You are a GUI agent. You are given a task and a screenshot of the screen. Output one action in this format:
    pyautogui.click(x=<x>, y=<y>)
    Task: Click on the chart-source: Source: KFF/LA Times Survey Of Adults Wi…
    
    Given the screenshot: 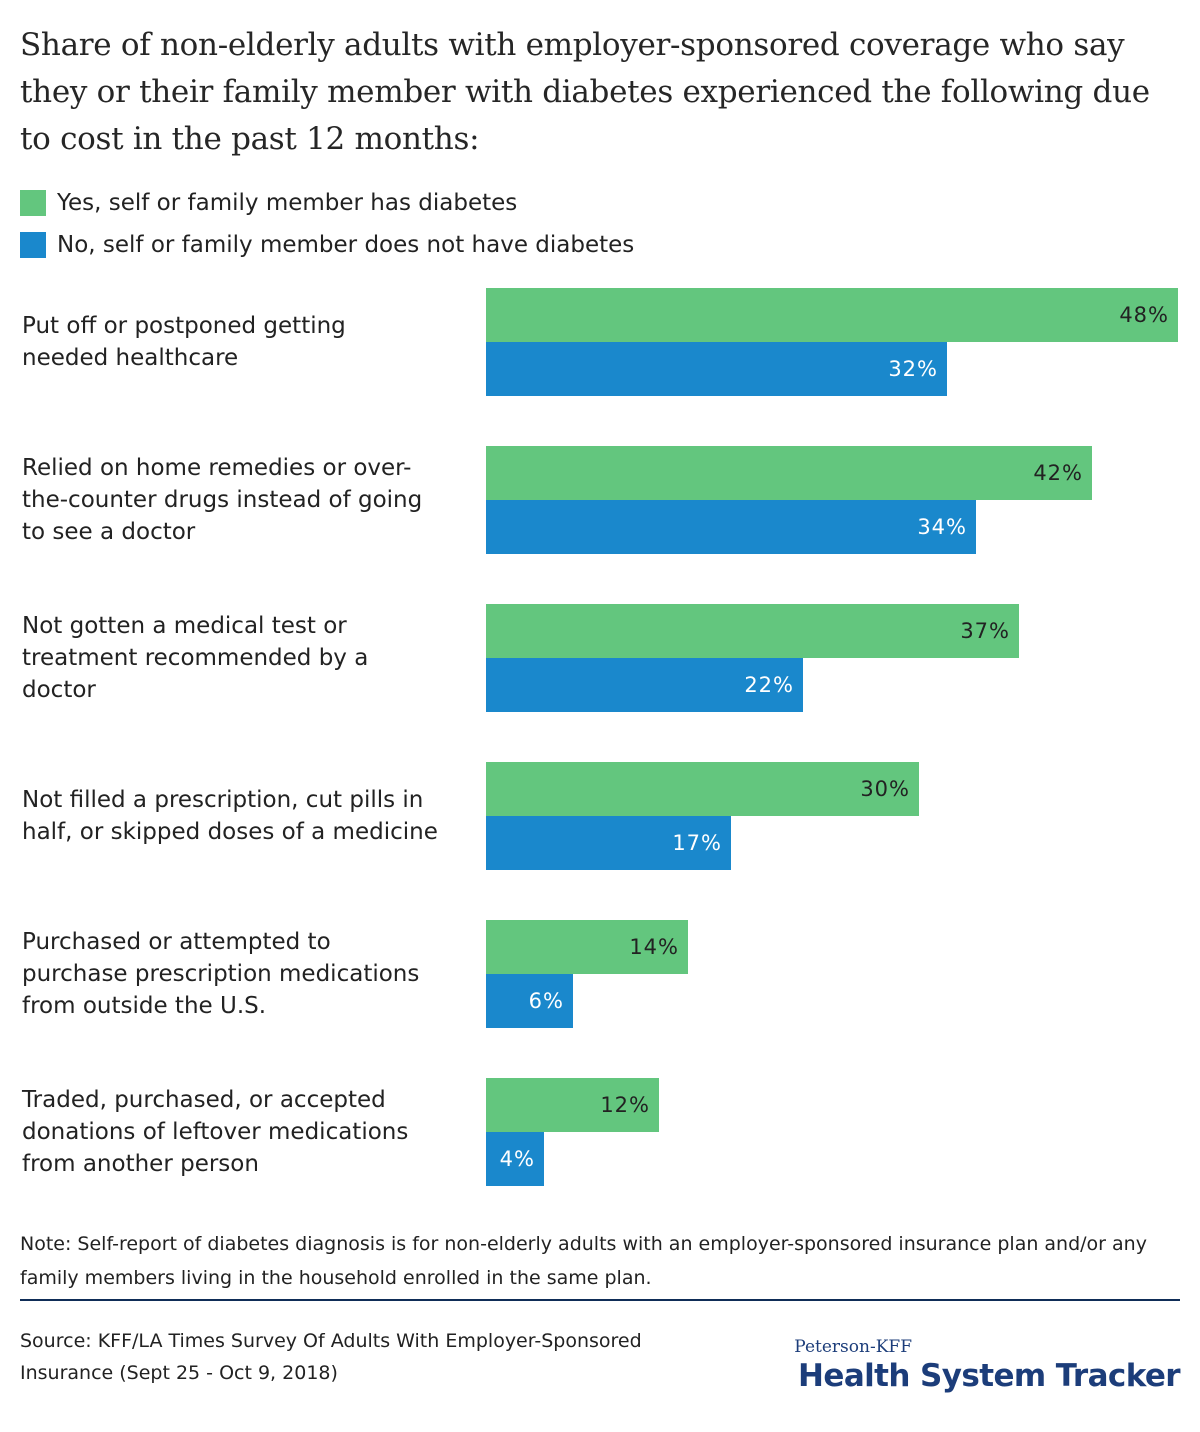 What is the action you would take?
    pyautogui.click(x=331, y=1357)
    